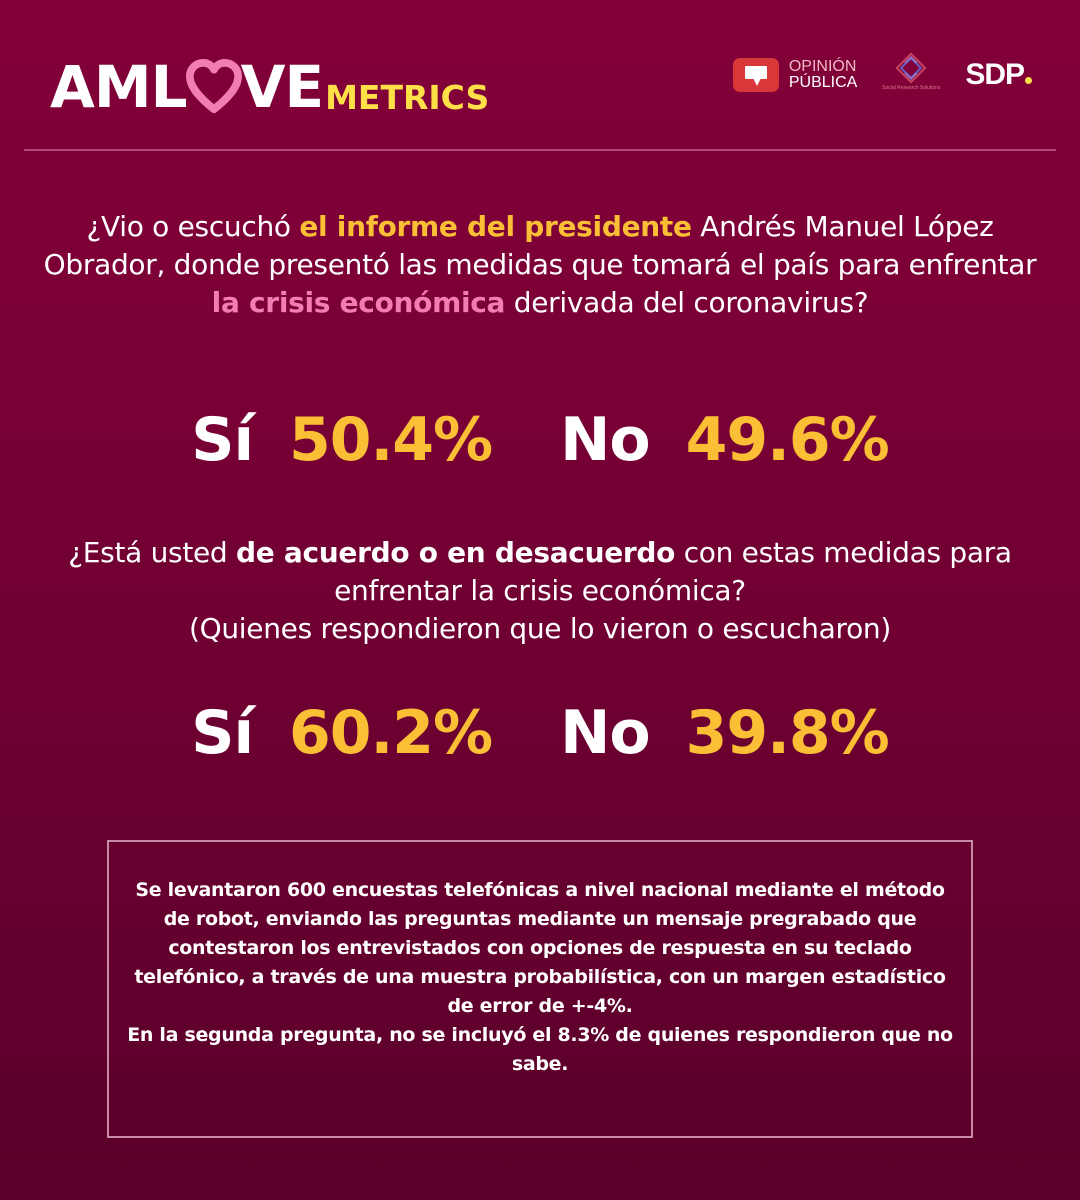 The height and width of the screenshot is (1200, 1080). What do you see at coordinates (687, 302) in the screenshot?
I see `q1-text-c: derivada del coronavirus?` at bounding box center [687, 302].